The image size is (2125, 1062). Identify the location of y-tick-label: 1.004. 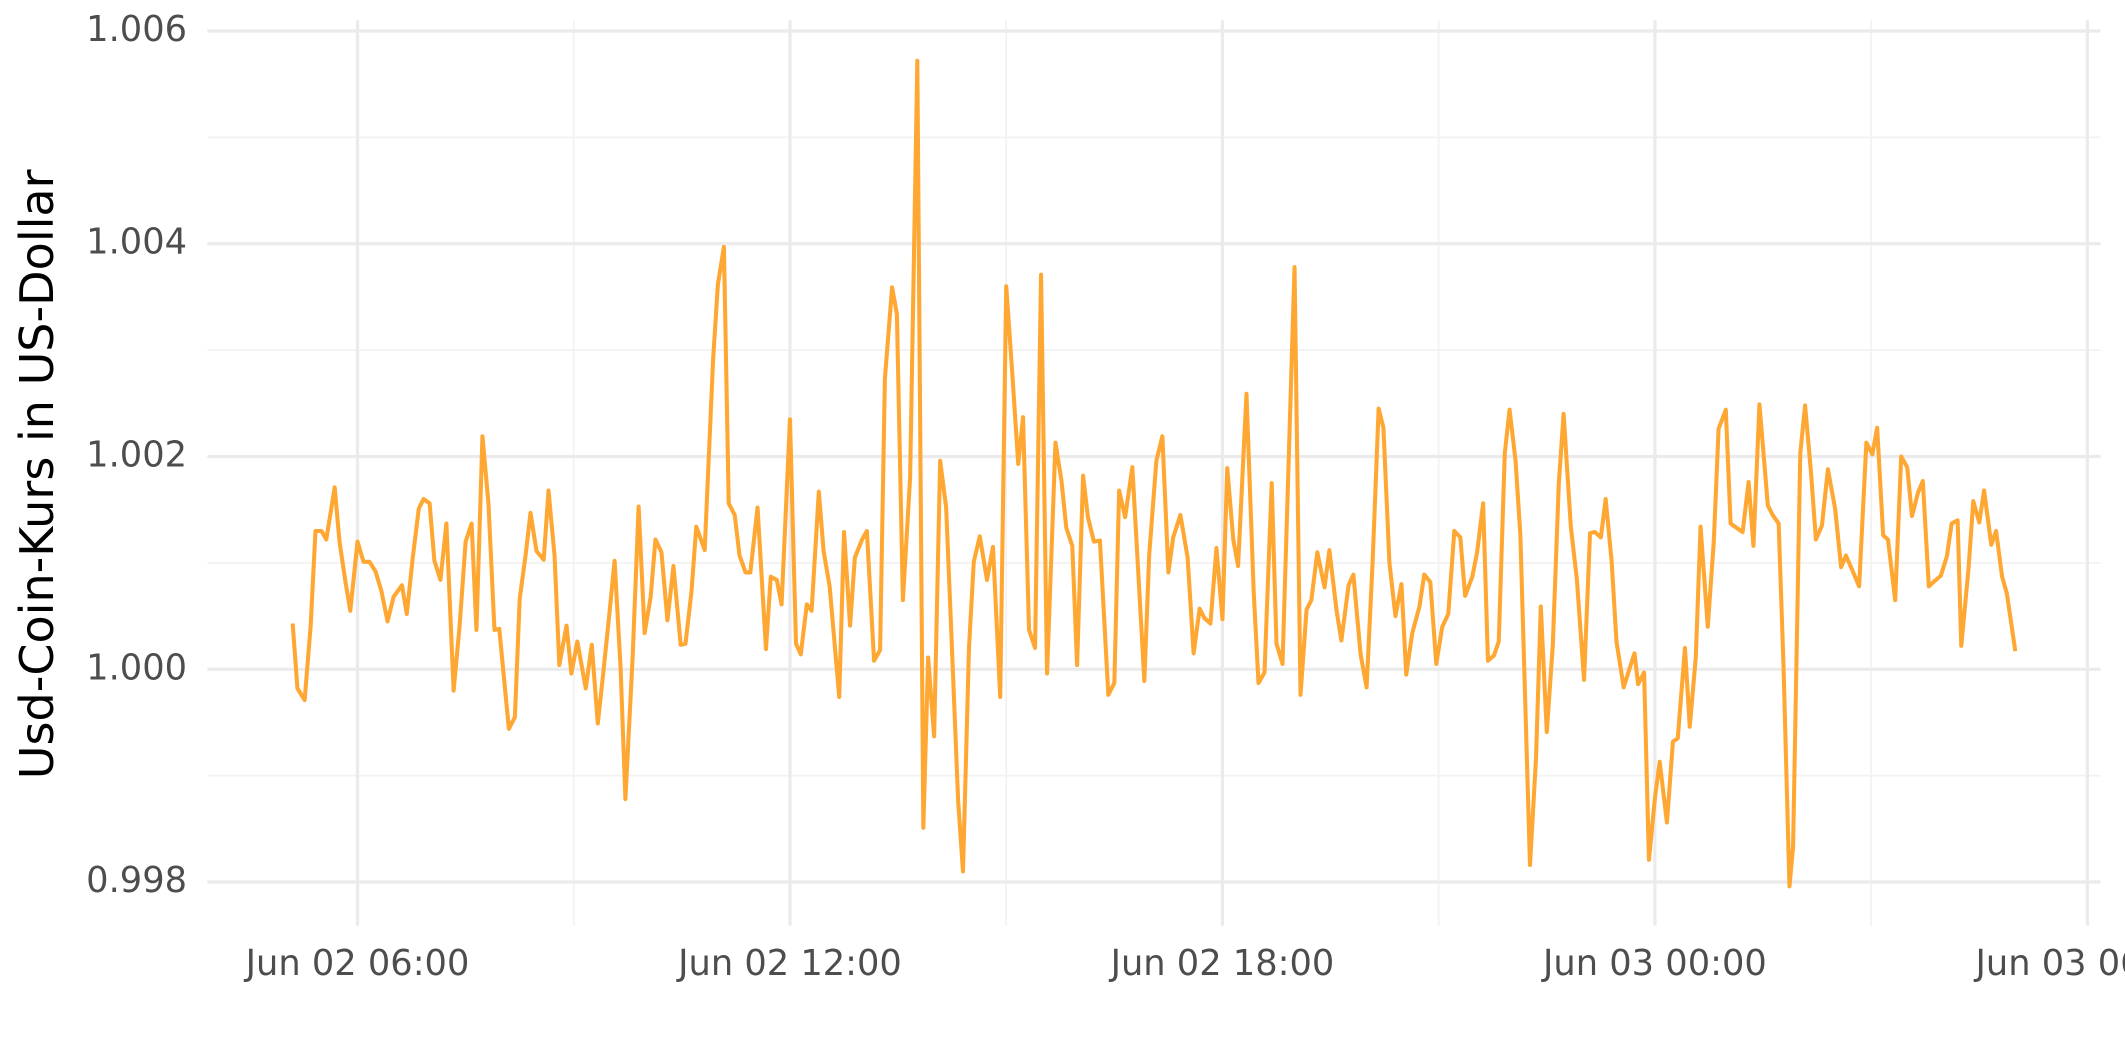
(136, 242).